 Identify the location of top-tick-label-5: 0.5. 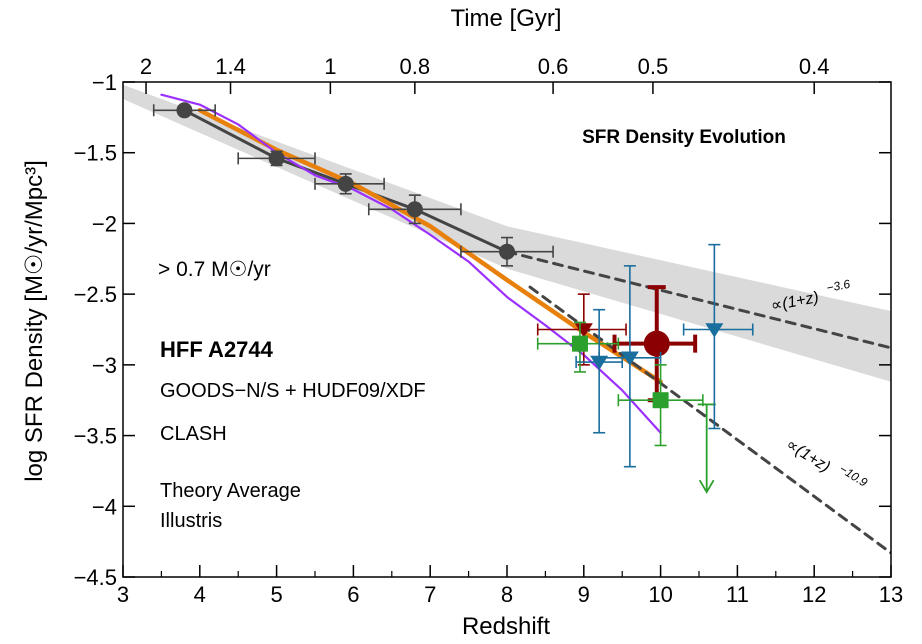
(653, 66).